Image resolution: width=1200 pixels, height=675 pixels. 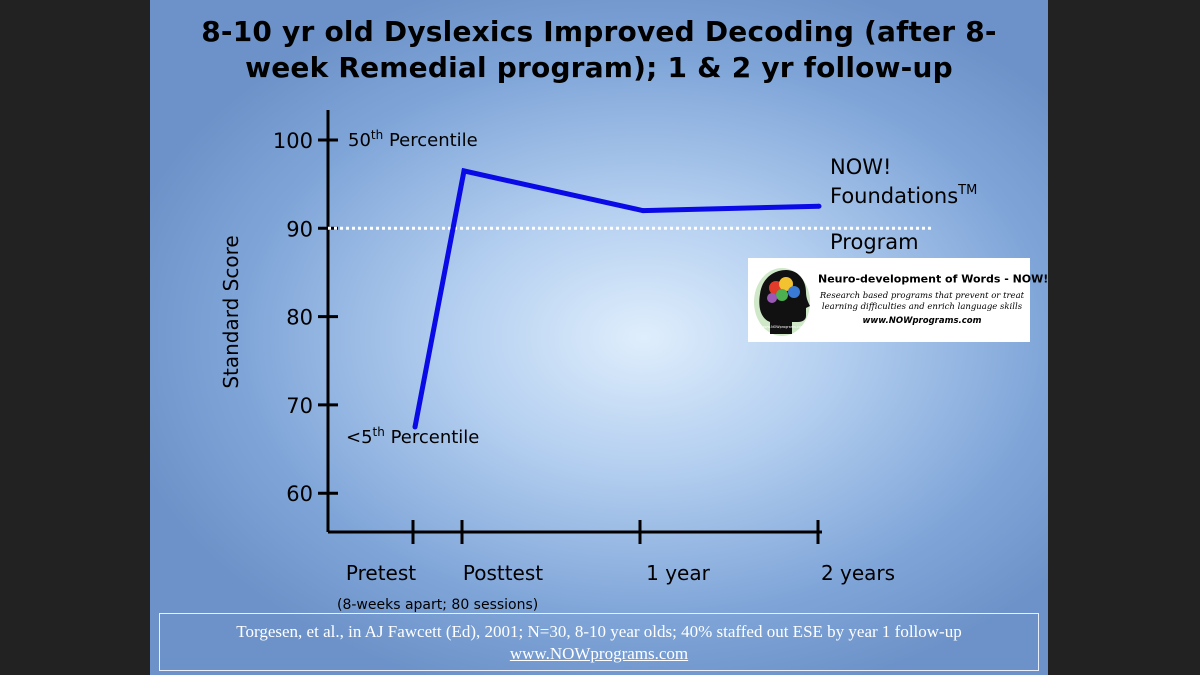 I want to click on x-axis-note: (8-weeks apart; 80 sessions), so click(x=437, y=605).